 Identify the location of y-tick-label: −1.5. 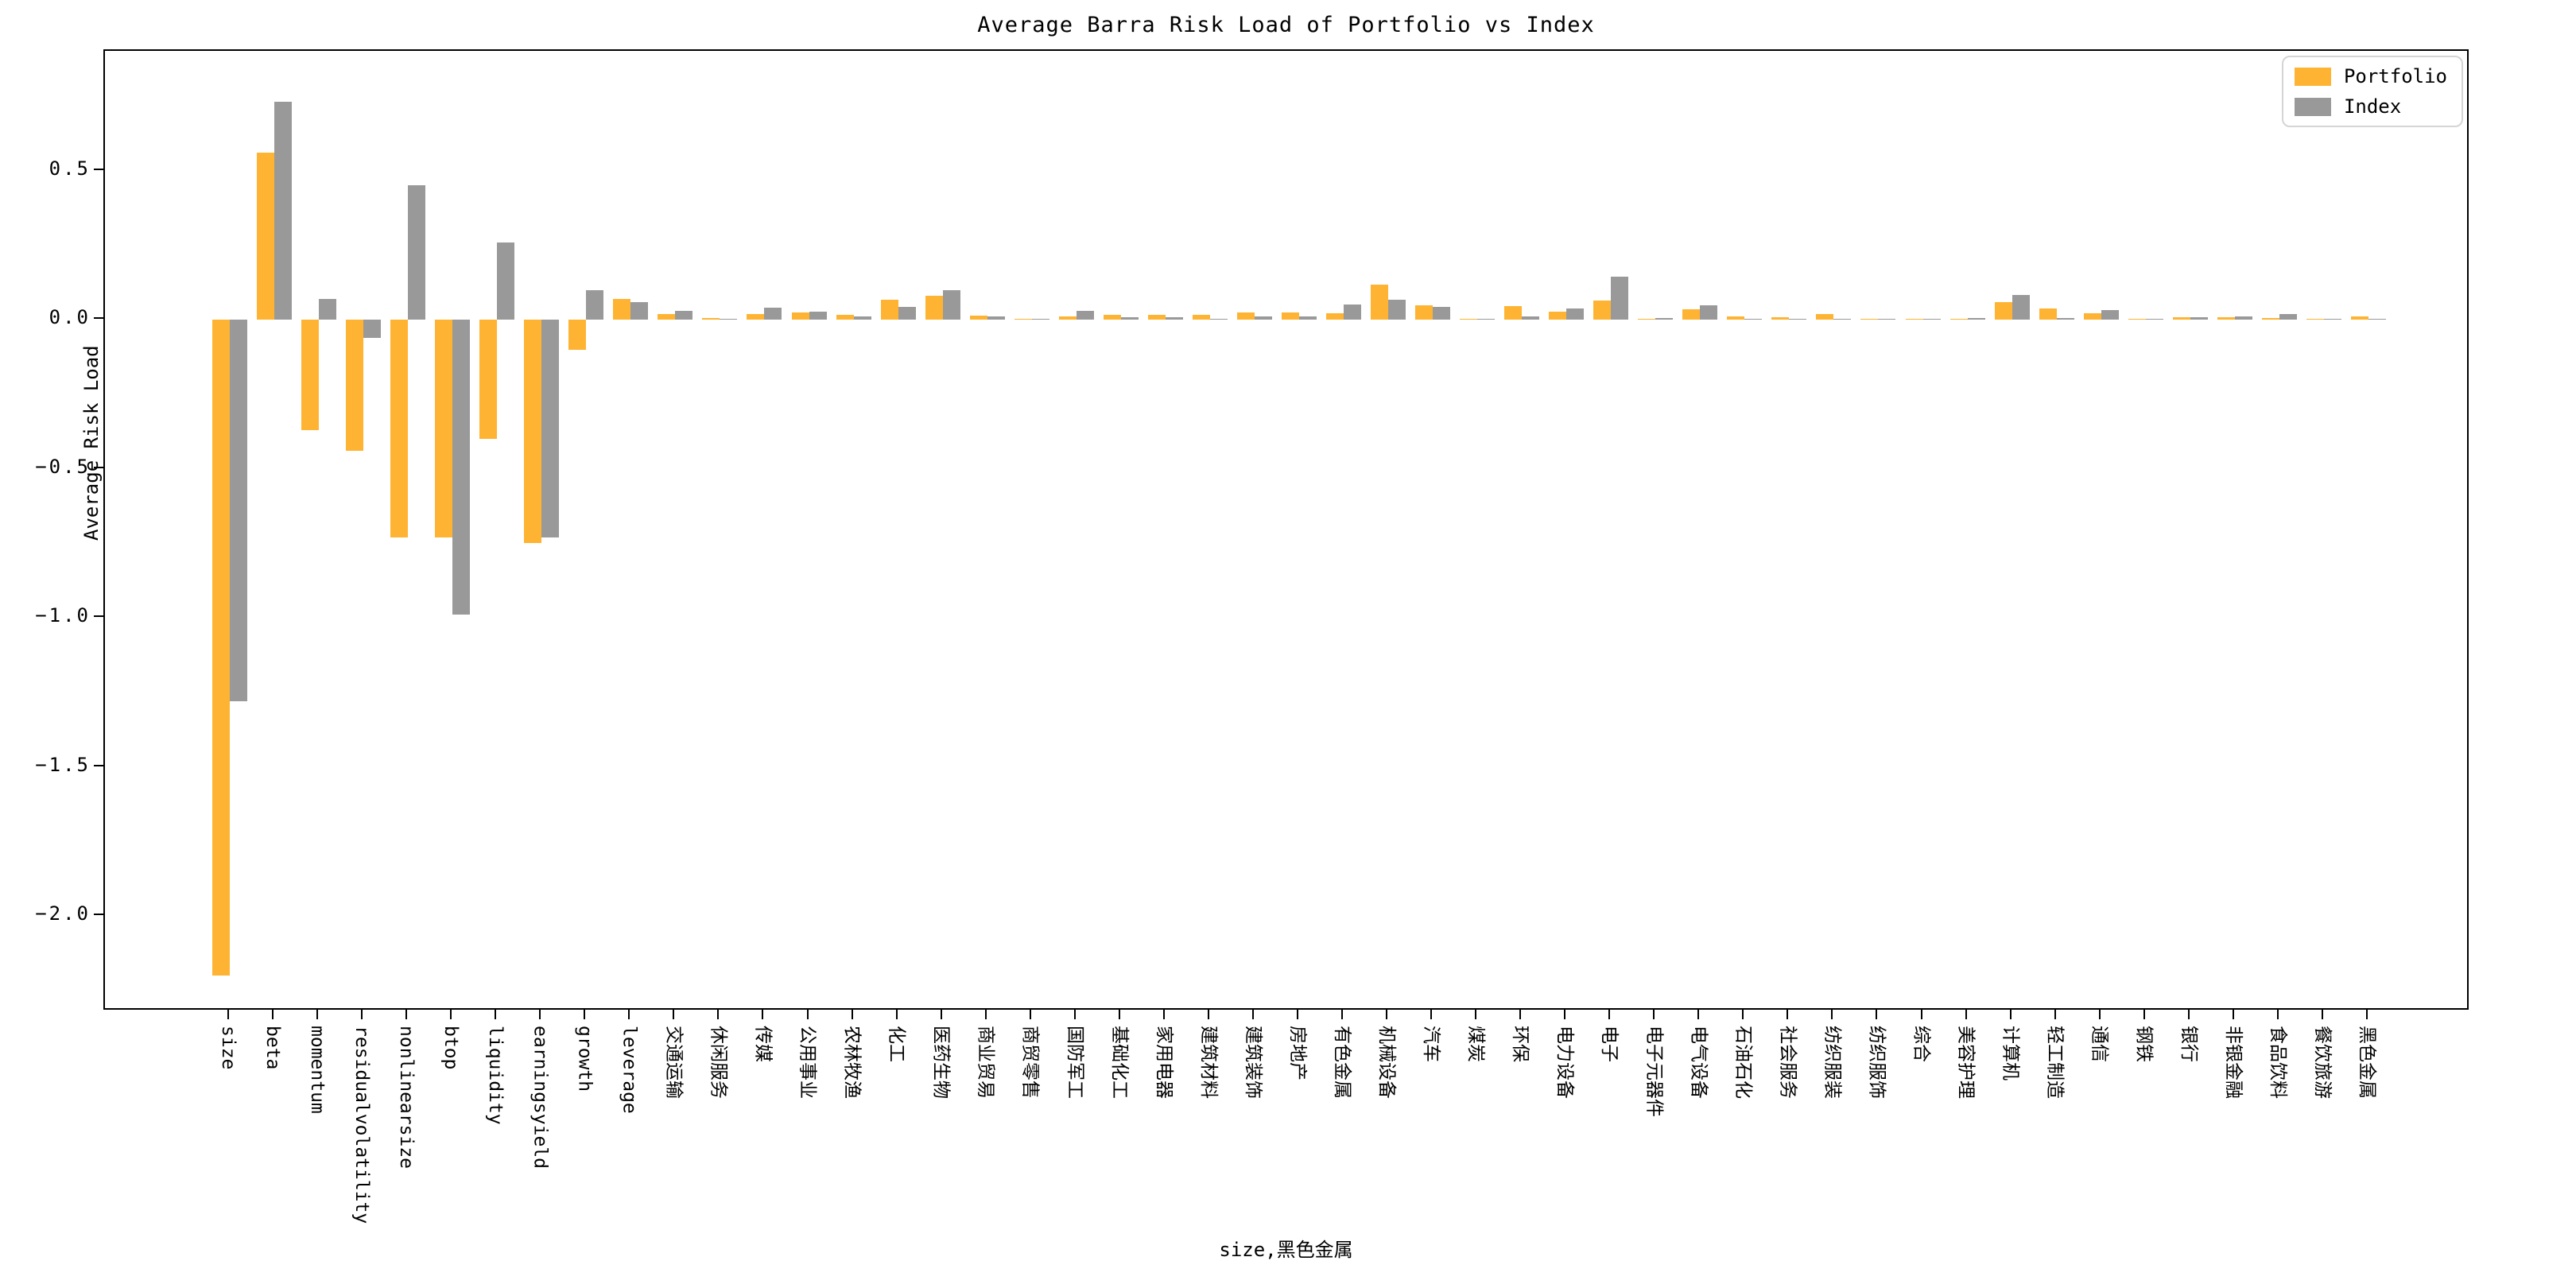
(63, 765).